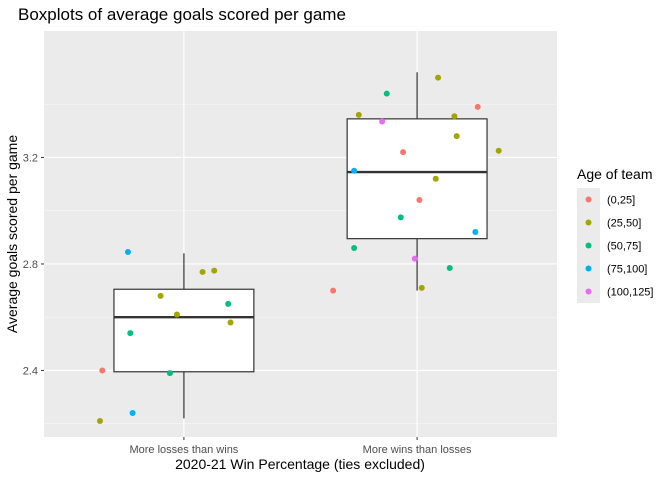  I want to click on legend-item: (50,75], so click(609, 245).